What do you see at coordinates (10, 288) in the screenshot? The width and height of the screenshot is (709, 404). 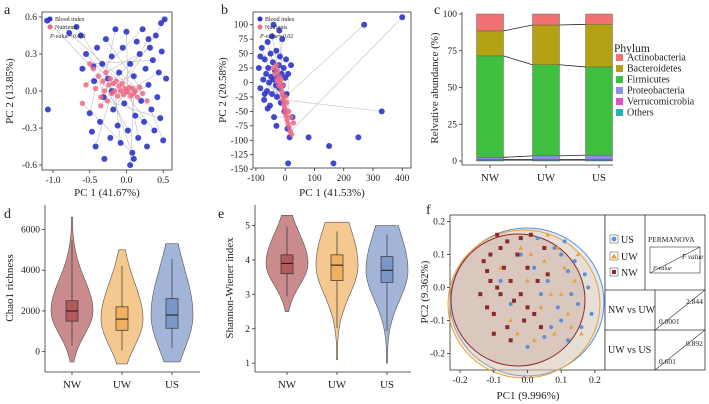 I see `panel-d-ylabel: Chao1 richness` at bounding box center [10, 288].